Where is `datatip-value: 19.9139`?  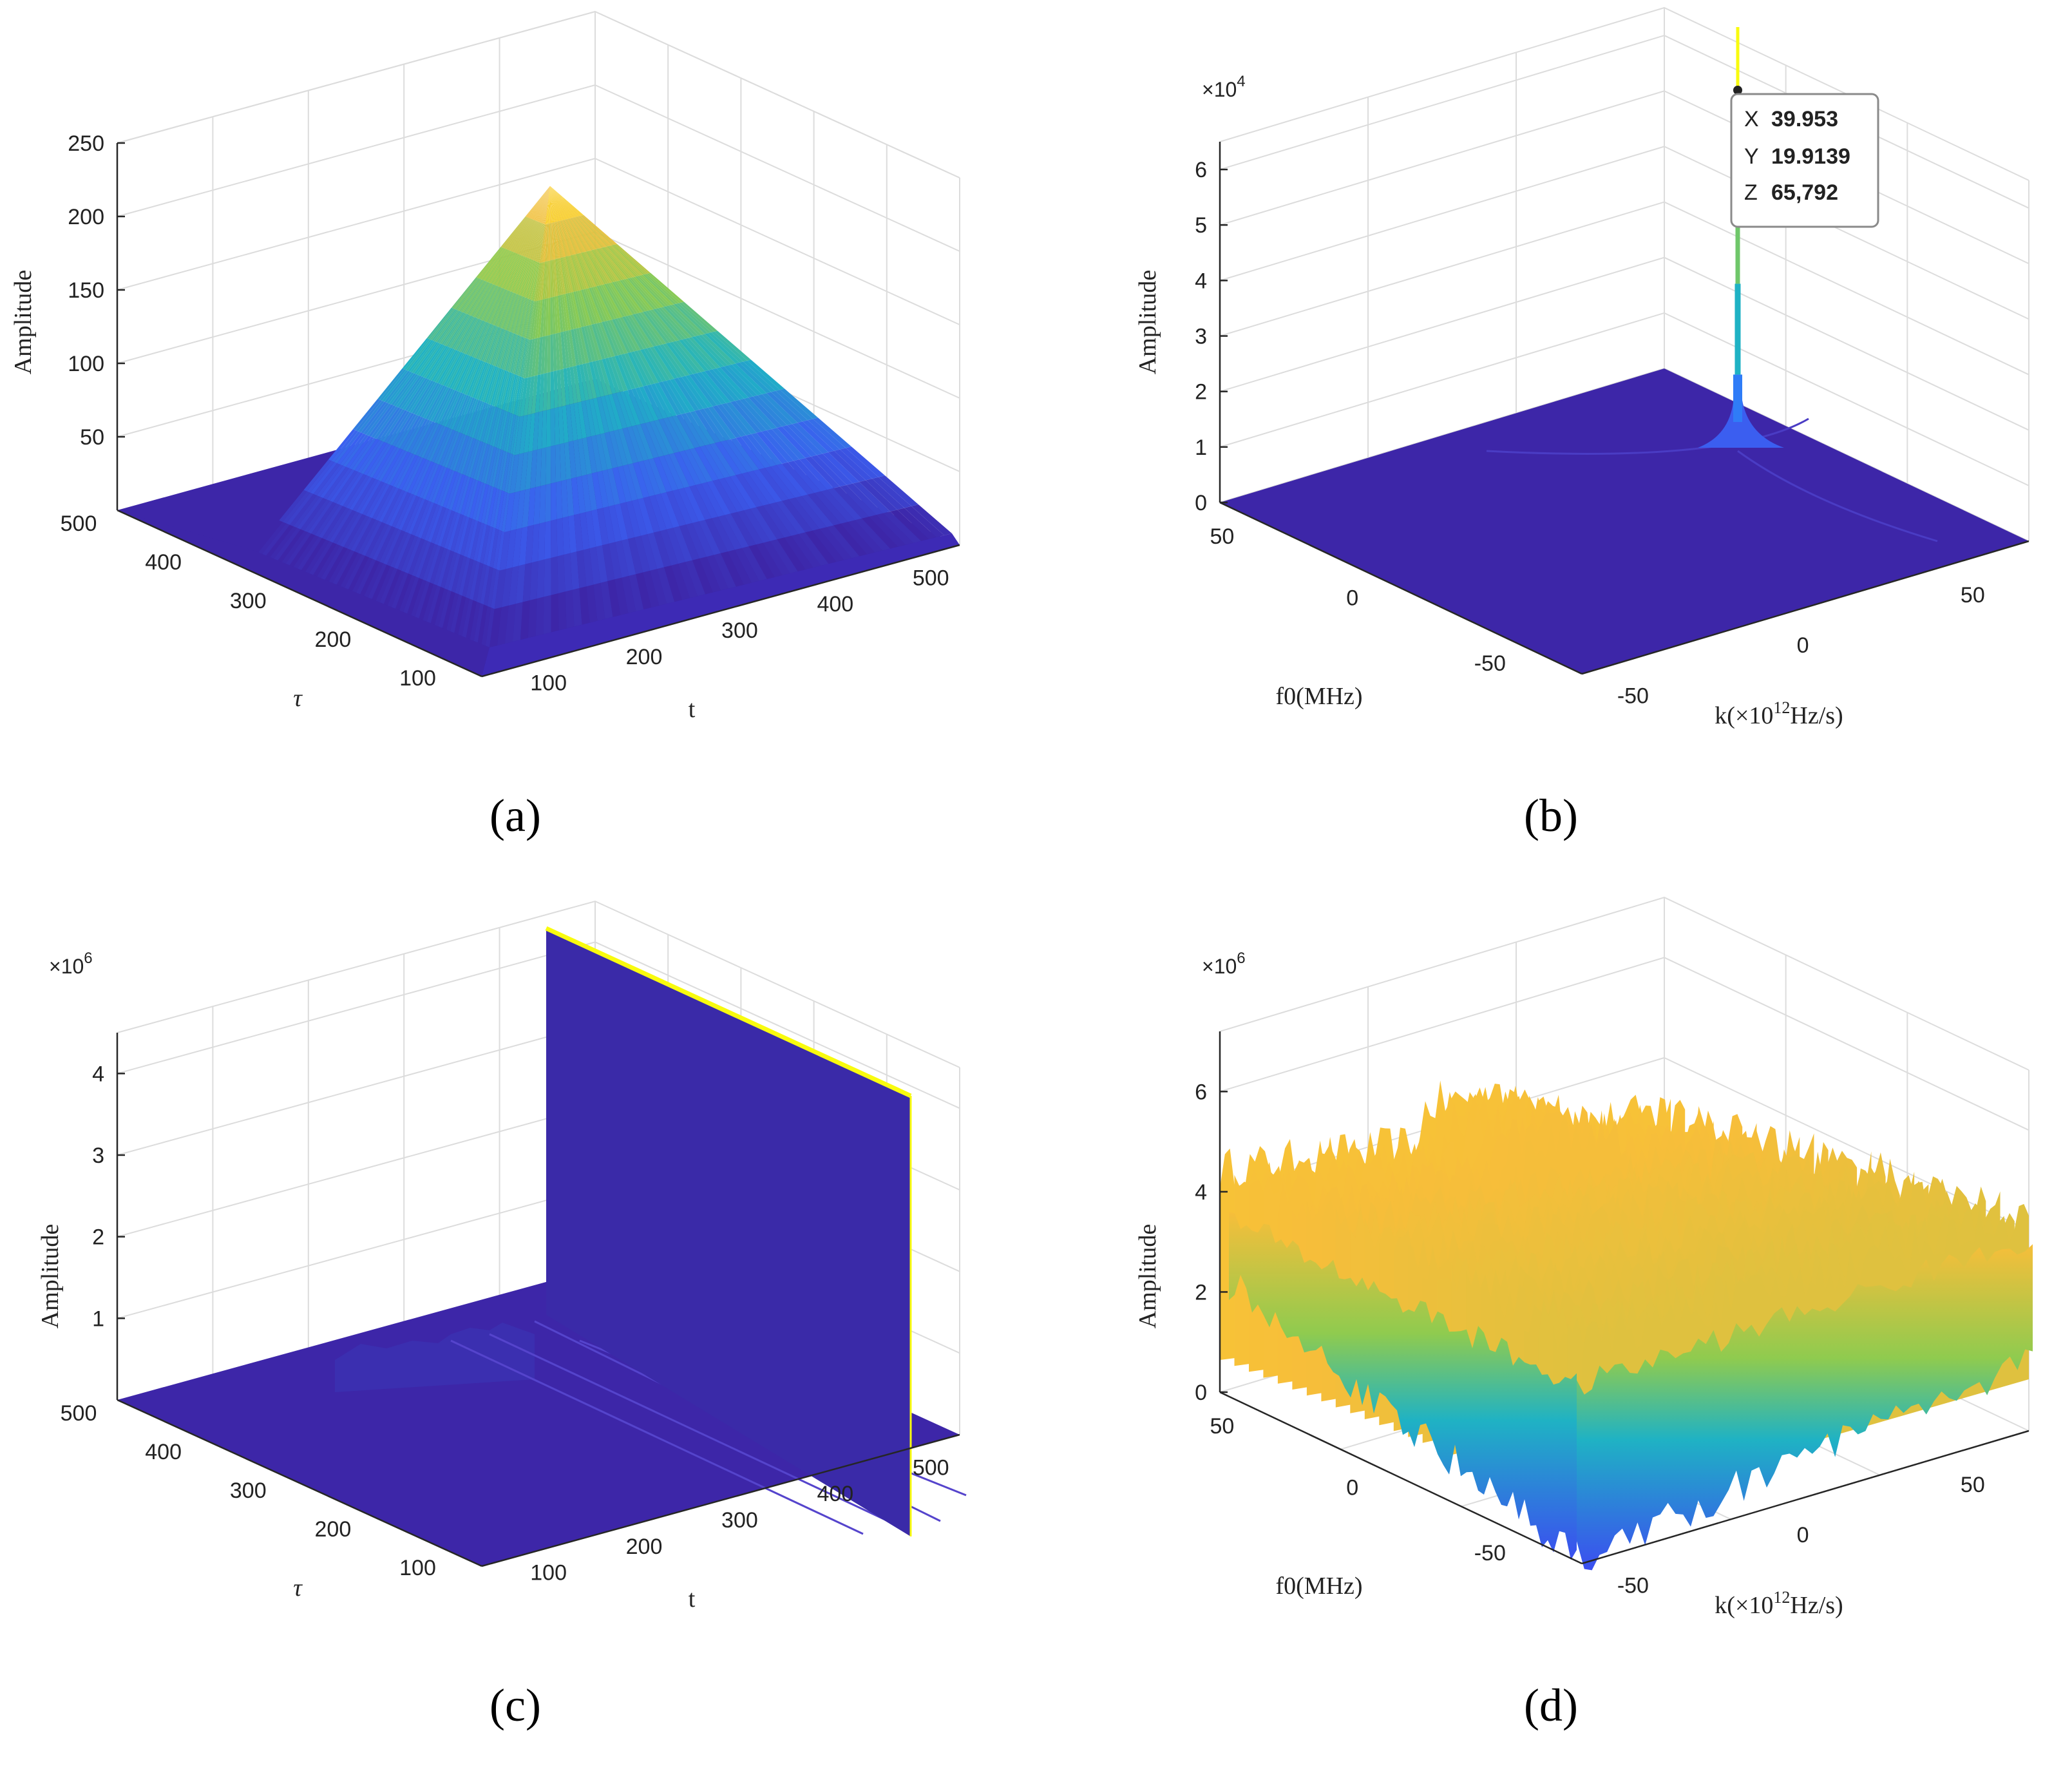
datatip-value: 19.9139 is located at coordinates (1810, 156).